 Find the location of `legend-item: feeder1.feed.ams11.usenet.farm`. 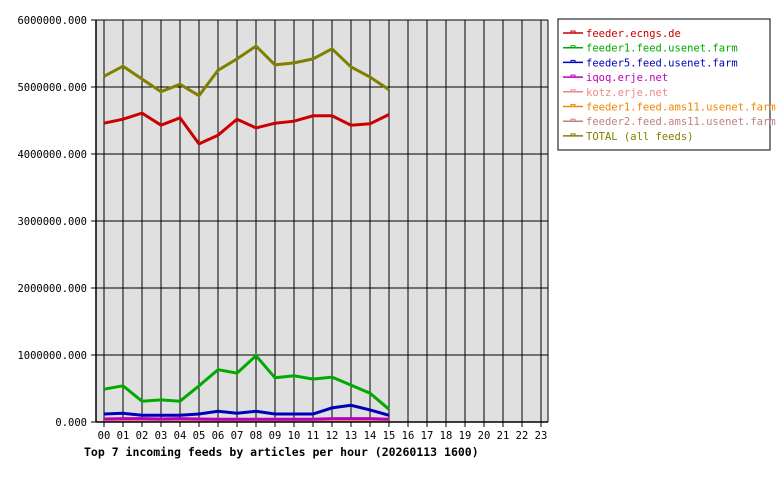

legend-item: feeder1.feed.ams11.usenet.farm is located at coordinates (669, 108).